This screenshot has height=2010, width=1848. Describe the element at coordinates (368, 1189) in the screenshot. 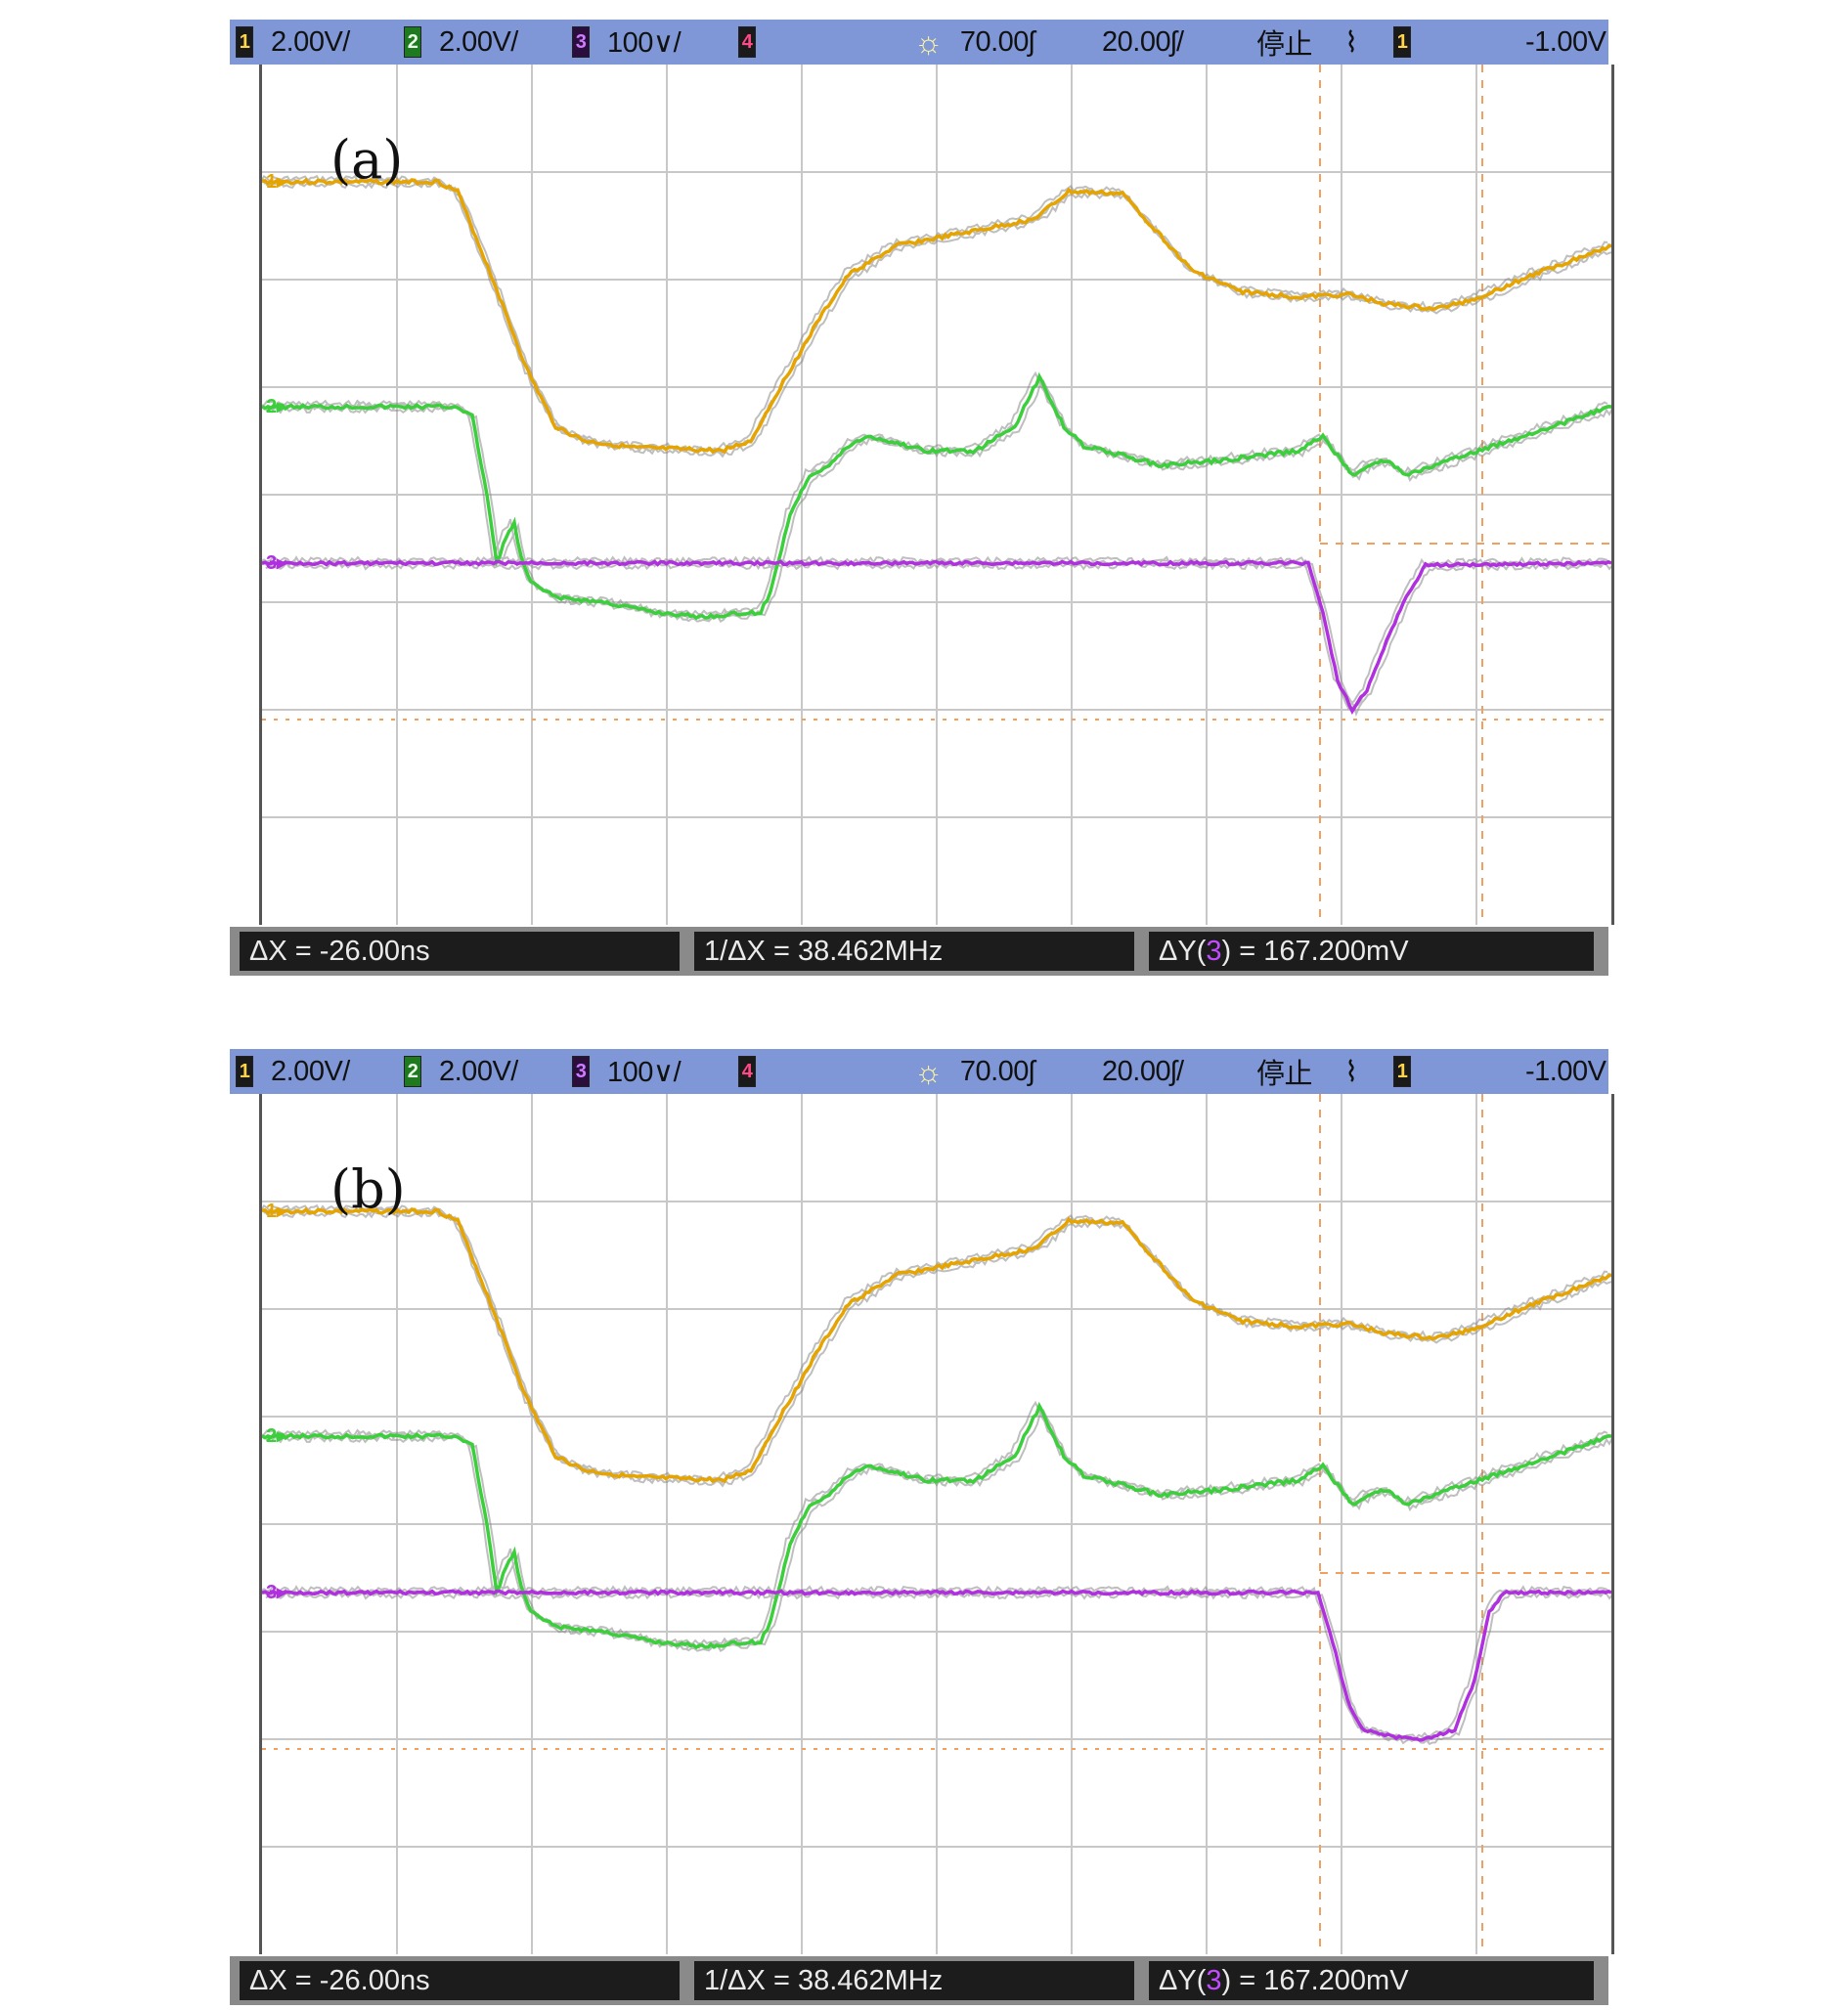

I see `panel-label: (b)` at that location.